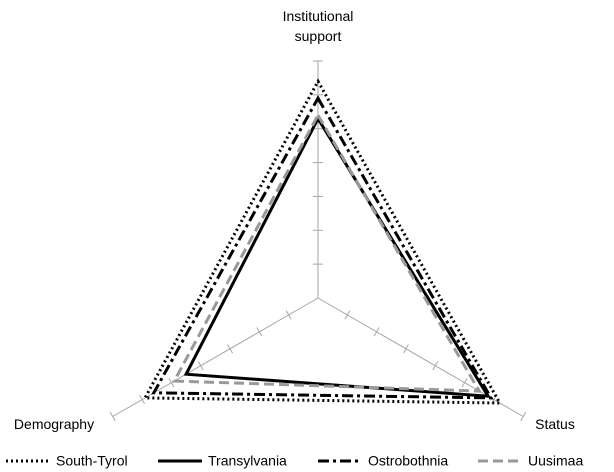 Image resolution: width=614 pixels, height=472 pixels. Describe the element at coordinates (54, 424) in the screenshot. I see `axis-label: Demography` at that location.